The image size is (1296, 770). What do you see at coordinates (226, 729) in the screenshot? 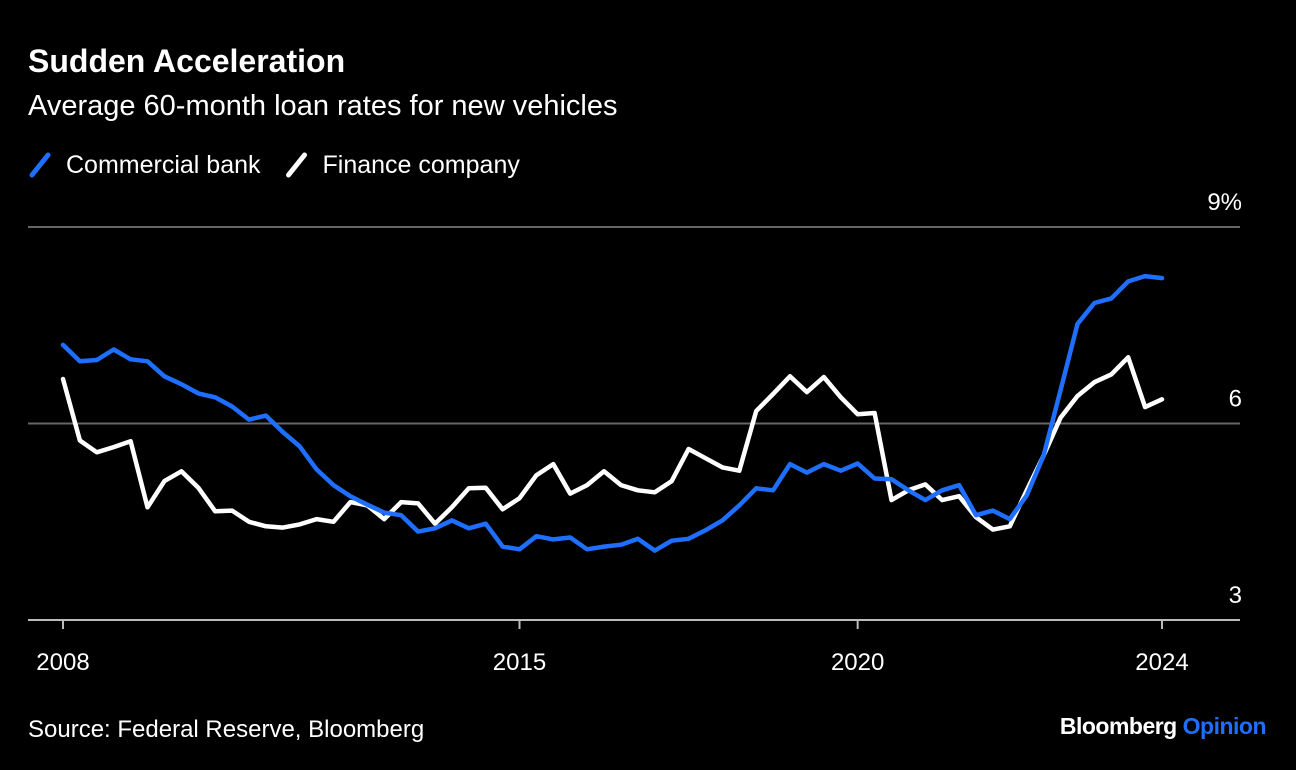
I see `source: Source: Federal Reserve, Bloomberg` at bounding box center [226, 729].